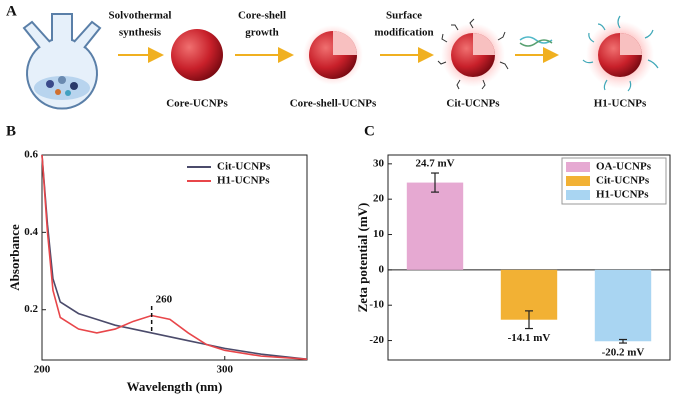  Describe the element at coordinates (140, 16) in the screenshot. I see `step-label: Solvothermal` at that location.